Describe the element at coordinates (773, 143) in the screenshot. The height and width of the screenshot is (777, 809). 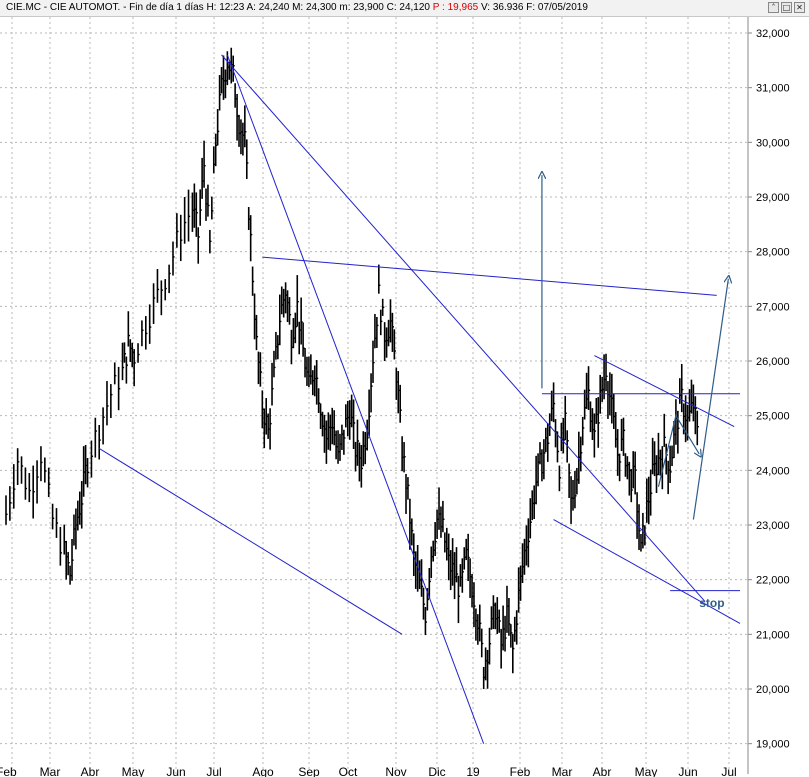
I see `y-tick-label: 30,000` at that location.